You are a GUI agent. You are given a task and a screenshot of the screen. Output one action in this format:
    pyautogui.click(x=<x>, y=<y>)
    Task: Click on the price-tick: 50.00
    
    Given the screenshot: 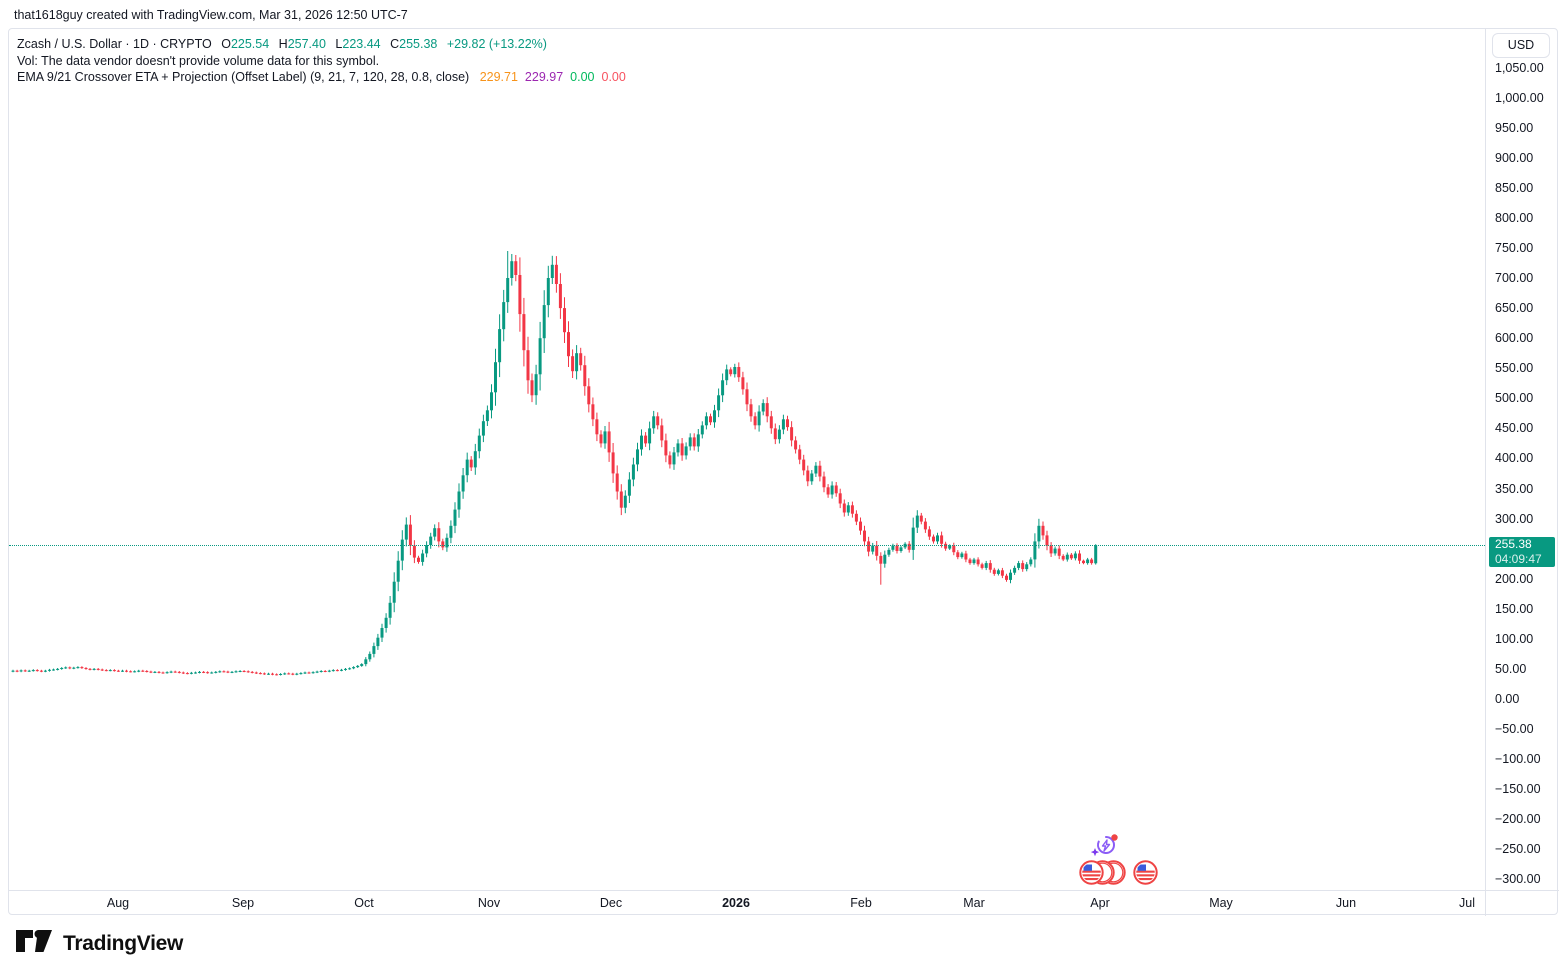 What is the action you would take?
    pyautogui.click(x=1511, y=668)
    